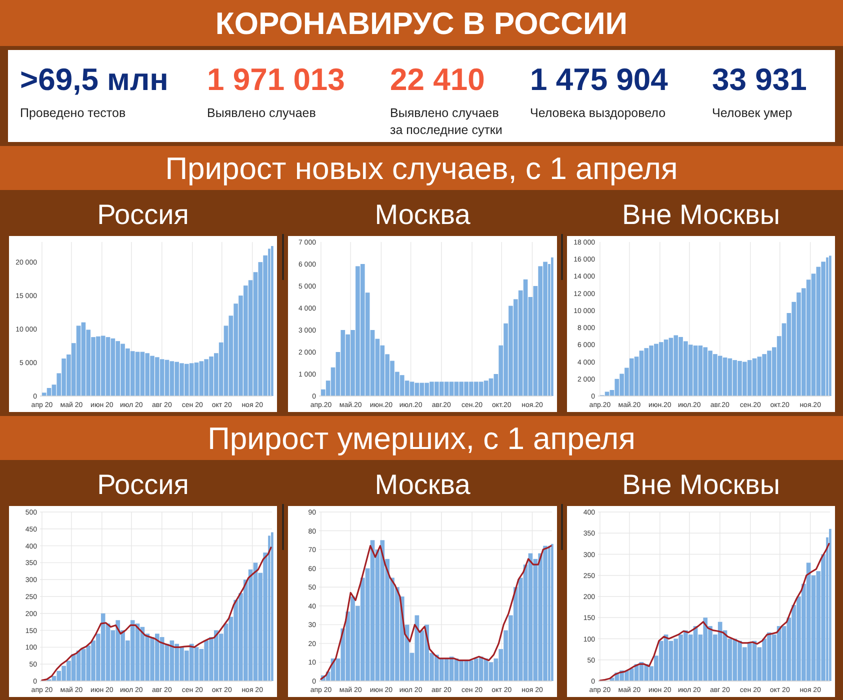 The width and height of the screenshot is (843, 700). I want to click on text: 1 971 013, so click(276, 79).